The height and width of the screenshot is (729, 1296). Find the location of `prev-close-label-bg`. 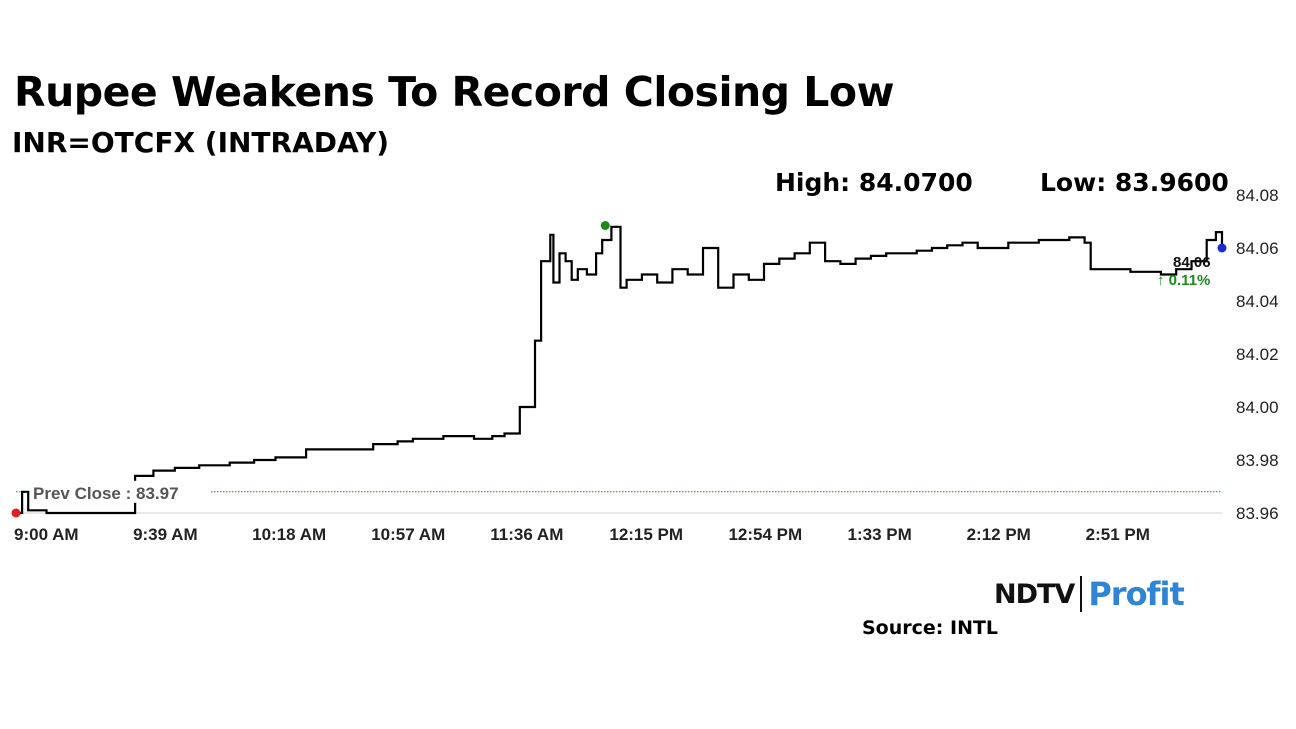

prev-close-label-bg is located at coordinates (120, 491).